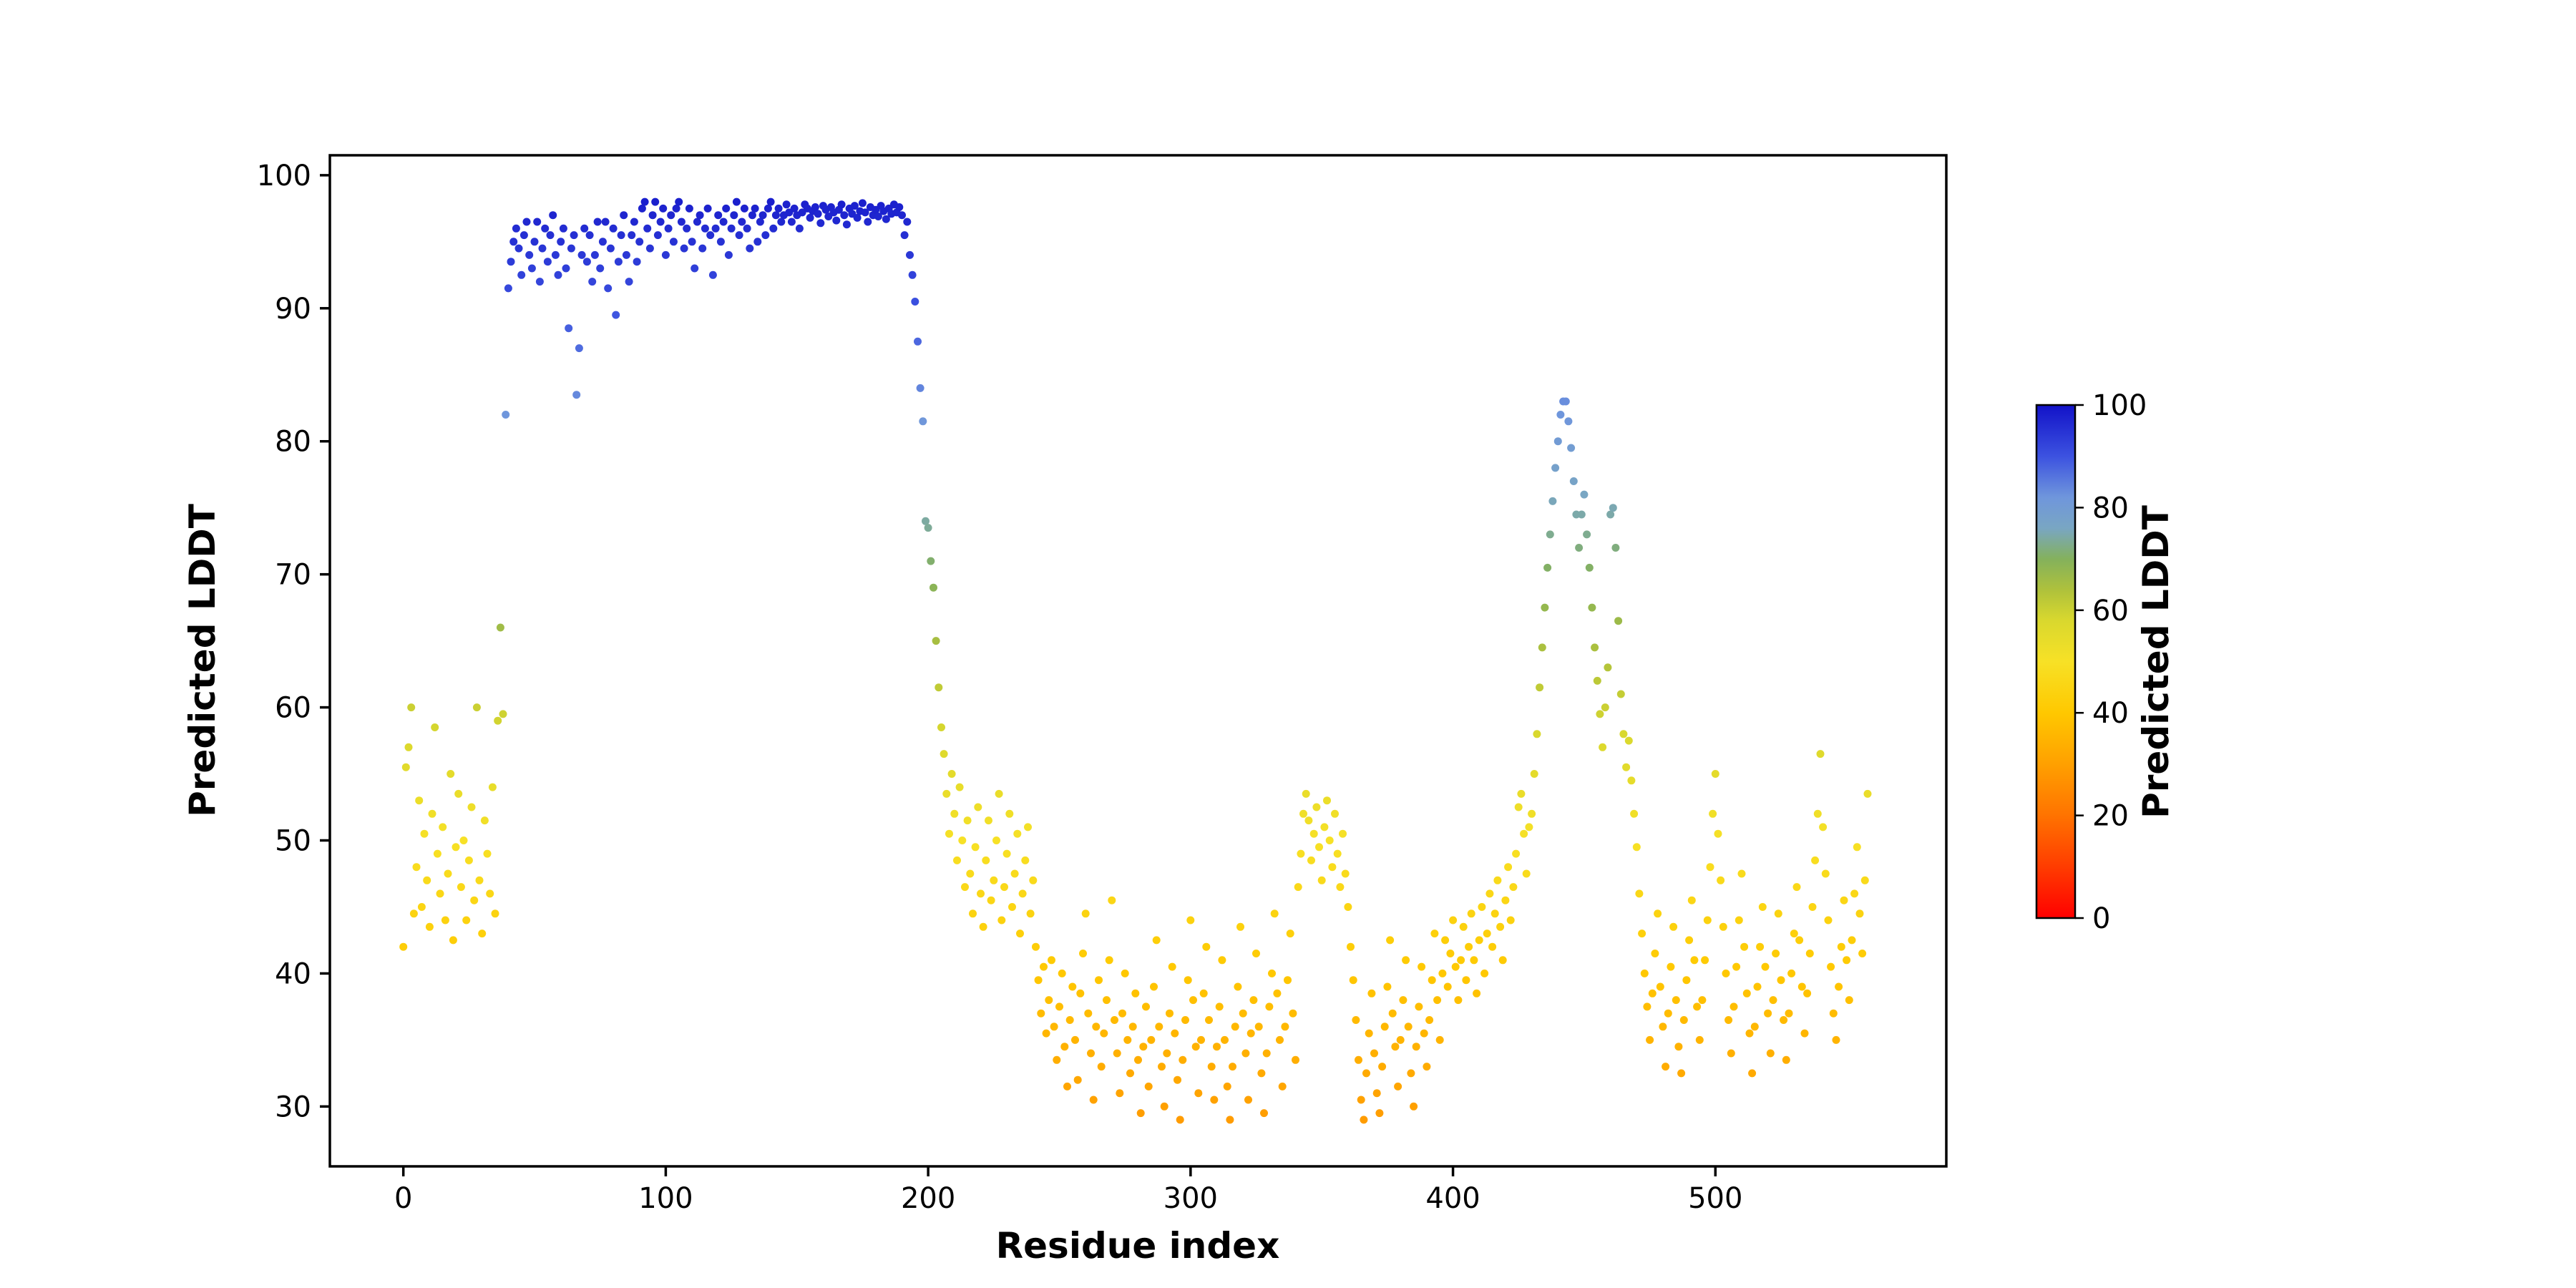 The image size is (2576, 1288). Describe the element at coordinates (665, 1198) in the screenshot. I see `x-tick-label: 100` at that location.